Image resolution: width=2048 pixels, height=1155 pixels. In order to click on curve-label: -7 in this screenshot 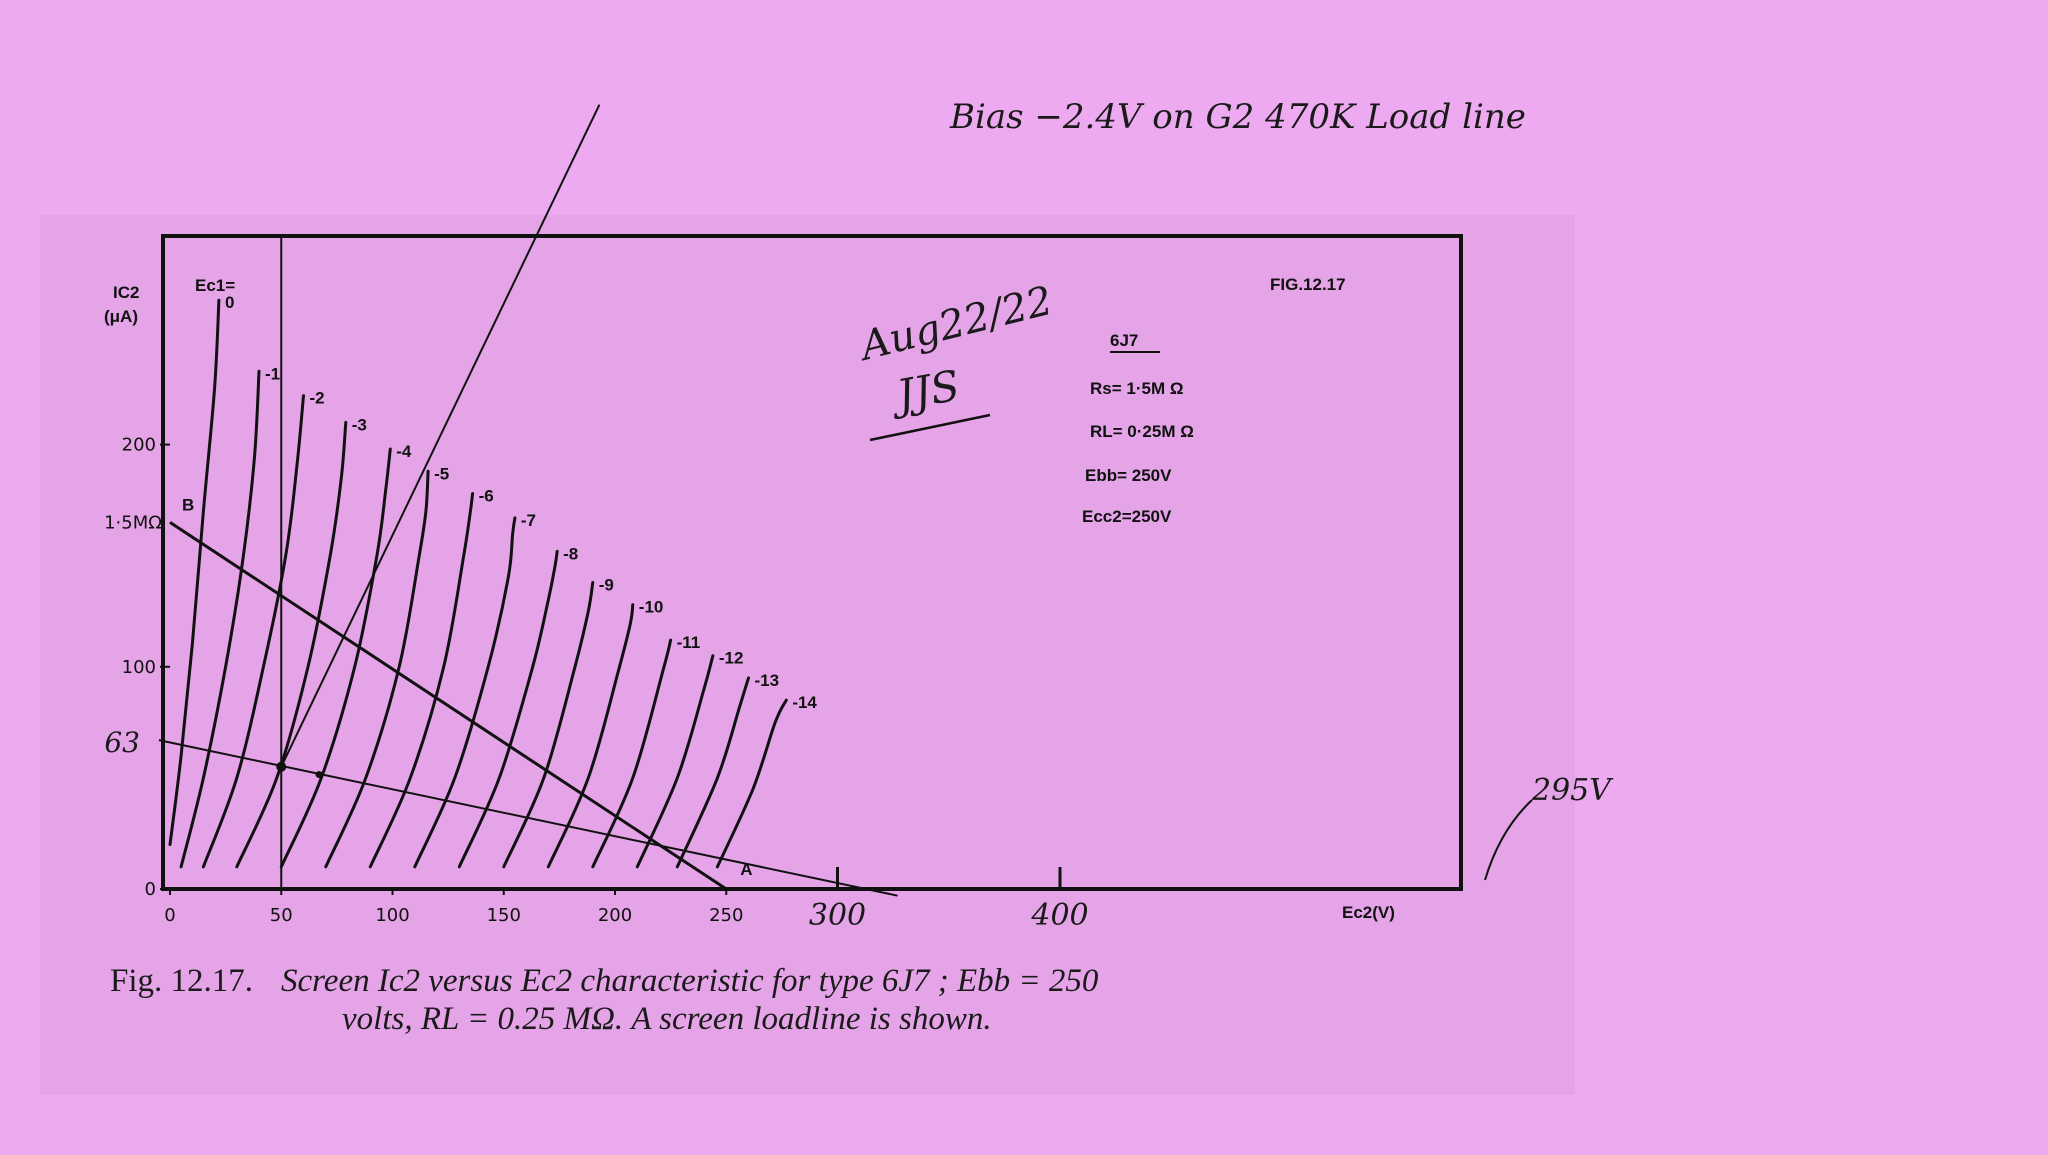, I will do `click(528, 520)`.